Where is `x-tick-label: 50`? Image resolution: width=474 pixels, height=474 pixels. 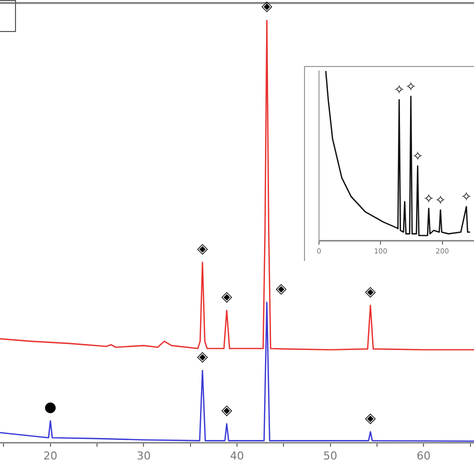 x-tick-label: 50 is located at coordinates (330, 455).